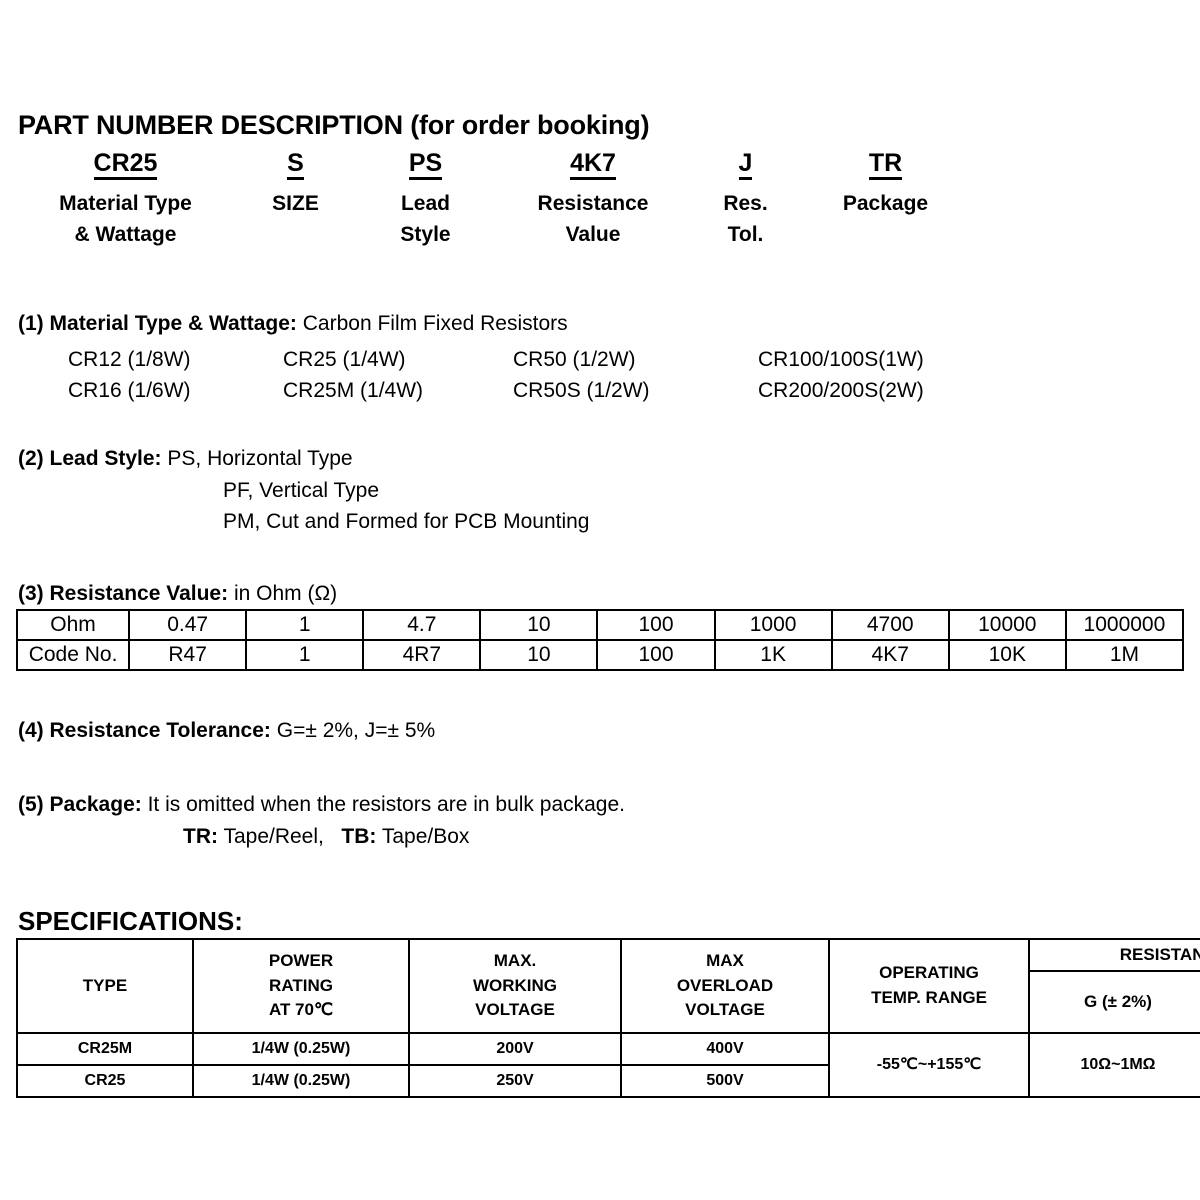 This screenshot has width=1200, height=1200. What do you see at coordinates (31, 593) in the screenshot?
I see `section3-number: (3)` at bounding box center [31, 593].